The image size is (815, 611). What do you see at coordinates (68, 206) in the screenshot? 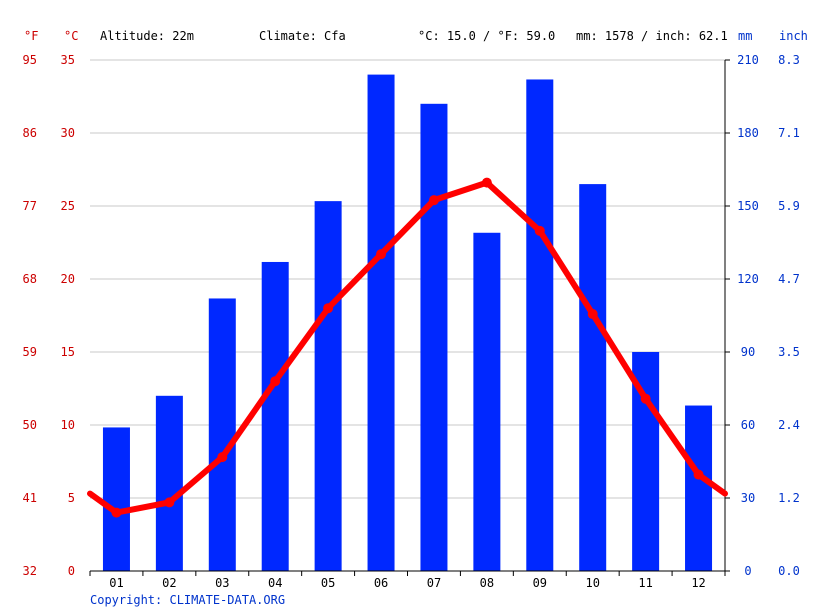
I see `celsius-tick-label: 25` at bounding box center [68, 206].